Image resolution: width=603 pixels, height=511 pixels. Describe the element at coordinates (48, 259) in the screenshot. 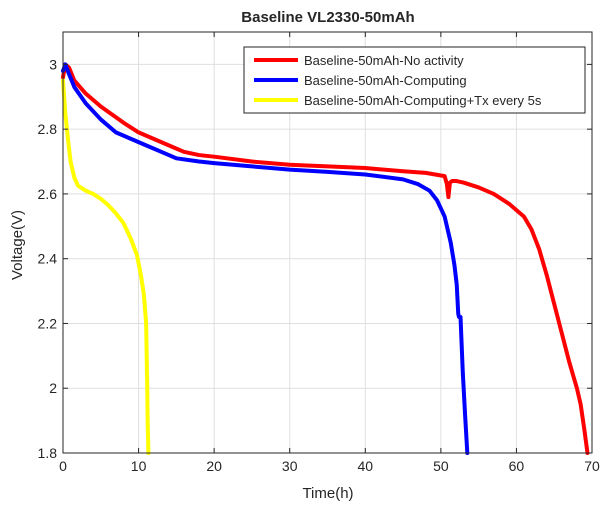

I see `y-tick-label: 2.4` at that location.